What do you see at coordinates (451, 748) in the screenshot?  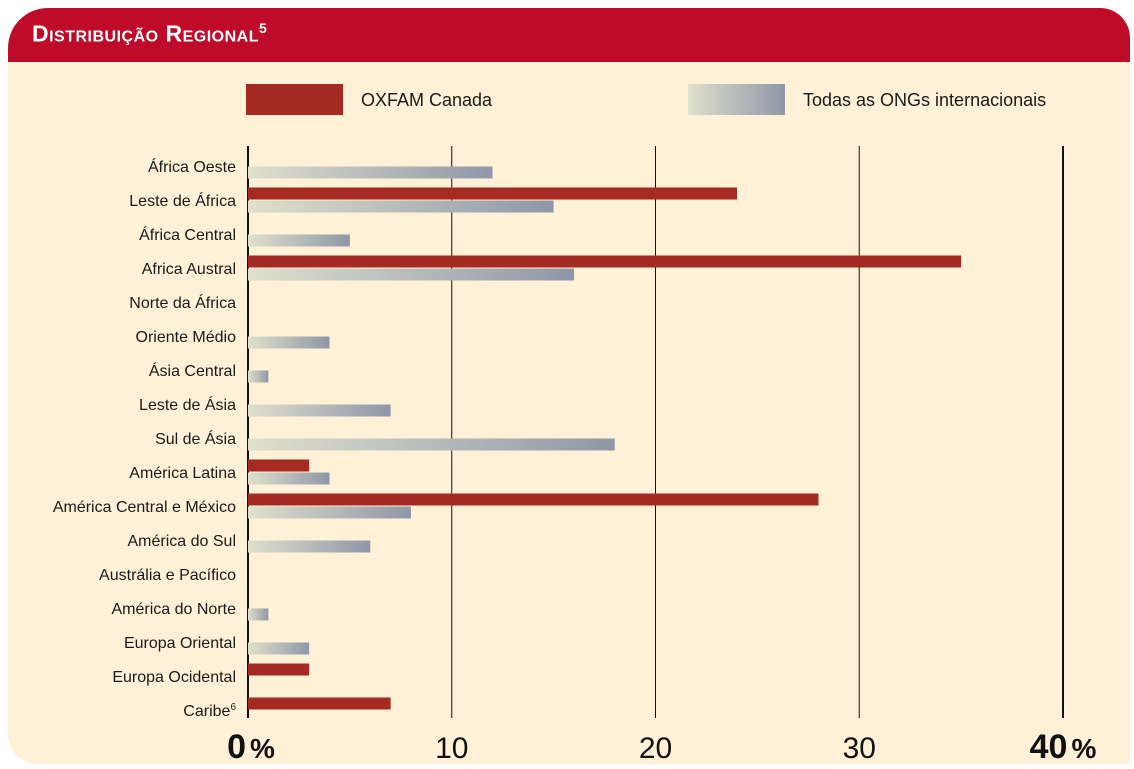 I see `x-tick-label-10: 10` at bounding box center [451, 748].